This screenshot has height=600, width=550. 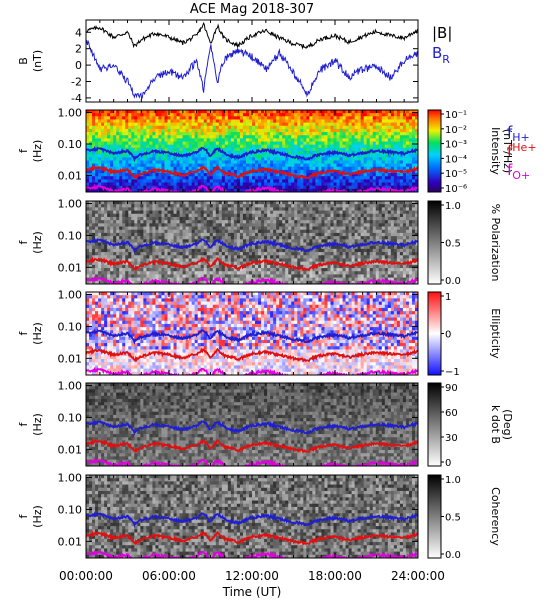 I want to click on colorbar-label: Ellipticity, so click(x=495, y=333).